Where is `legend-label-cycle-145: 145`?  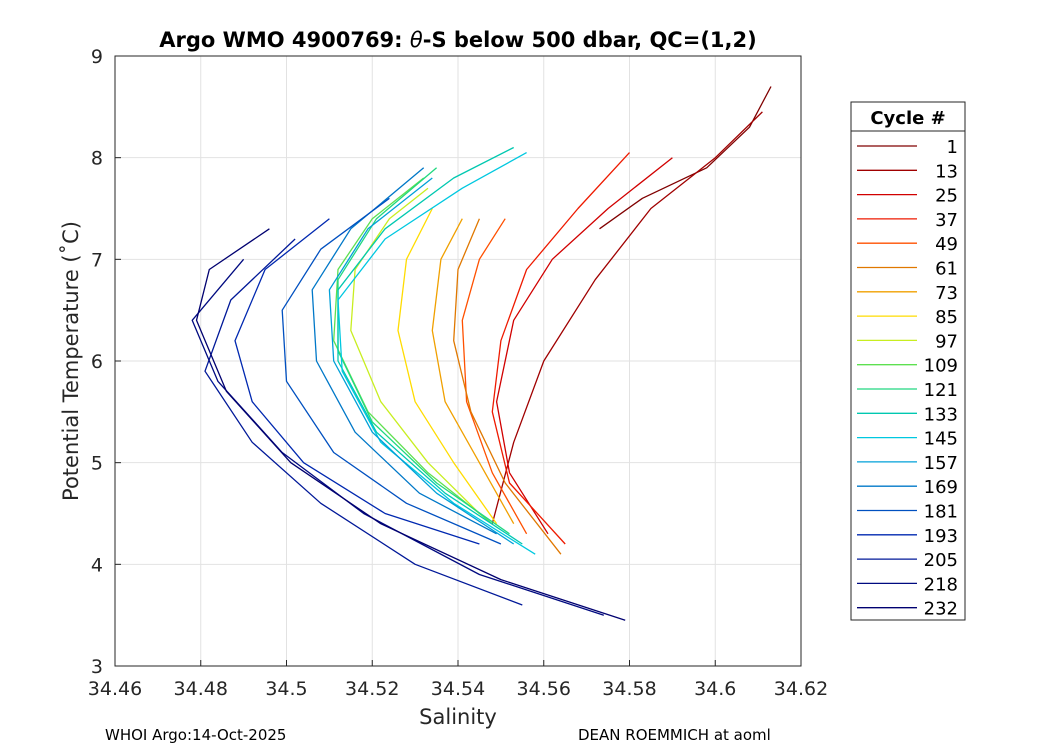 legend-label-cycle-145: 145 is located at coordinates (941, 439).